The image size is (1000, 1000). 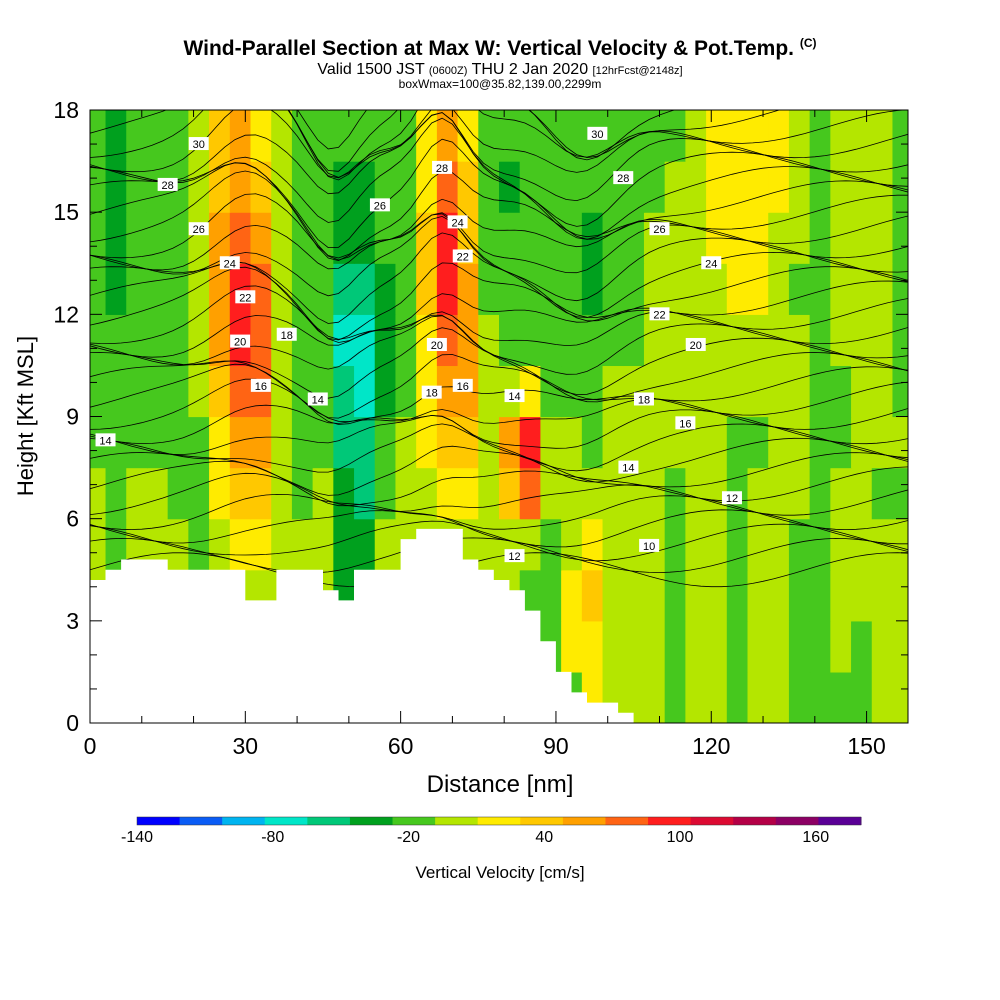 What do you see at coordinates (732, 499) in the screenshot?
I see `contour-label-text: 12` at bounding box center [732, 499].